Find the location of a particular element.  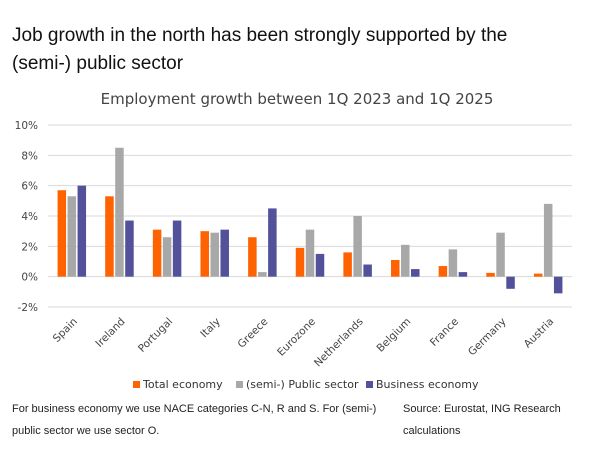

headline-line-2: (semi-) public sector is located at coordinates (98, 63).